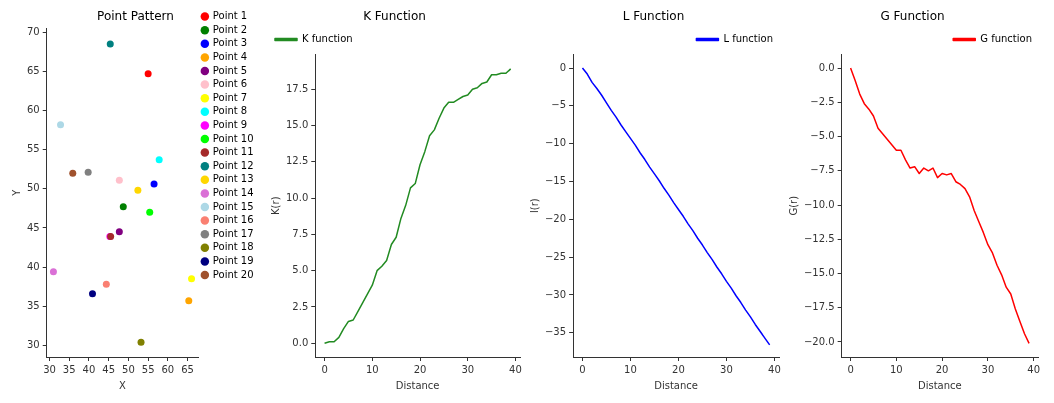 The image size is (1054, 403). What do you see at coordinates (233, 260) in the screenshot?
I see `legend-label: Point 19` at bounding box center [233, 260].